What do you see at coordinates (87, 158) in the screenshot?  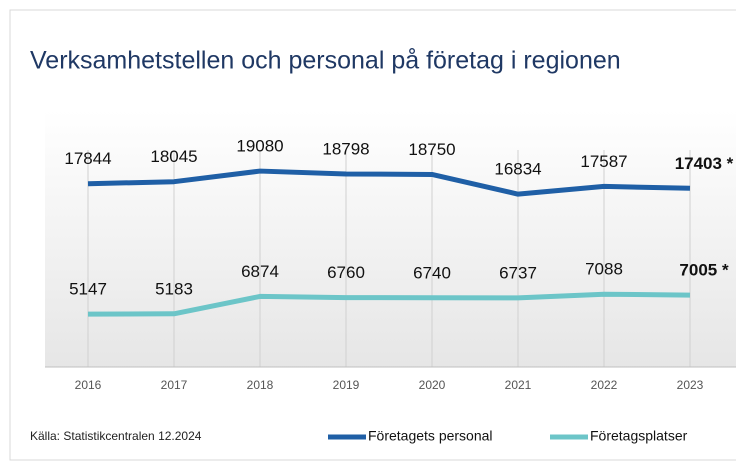 I see `value-label: 17844` at bounding box center [87, 158].